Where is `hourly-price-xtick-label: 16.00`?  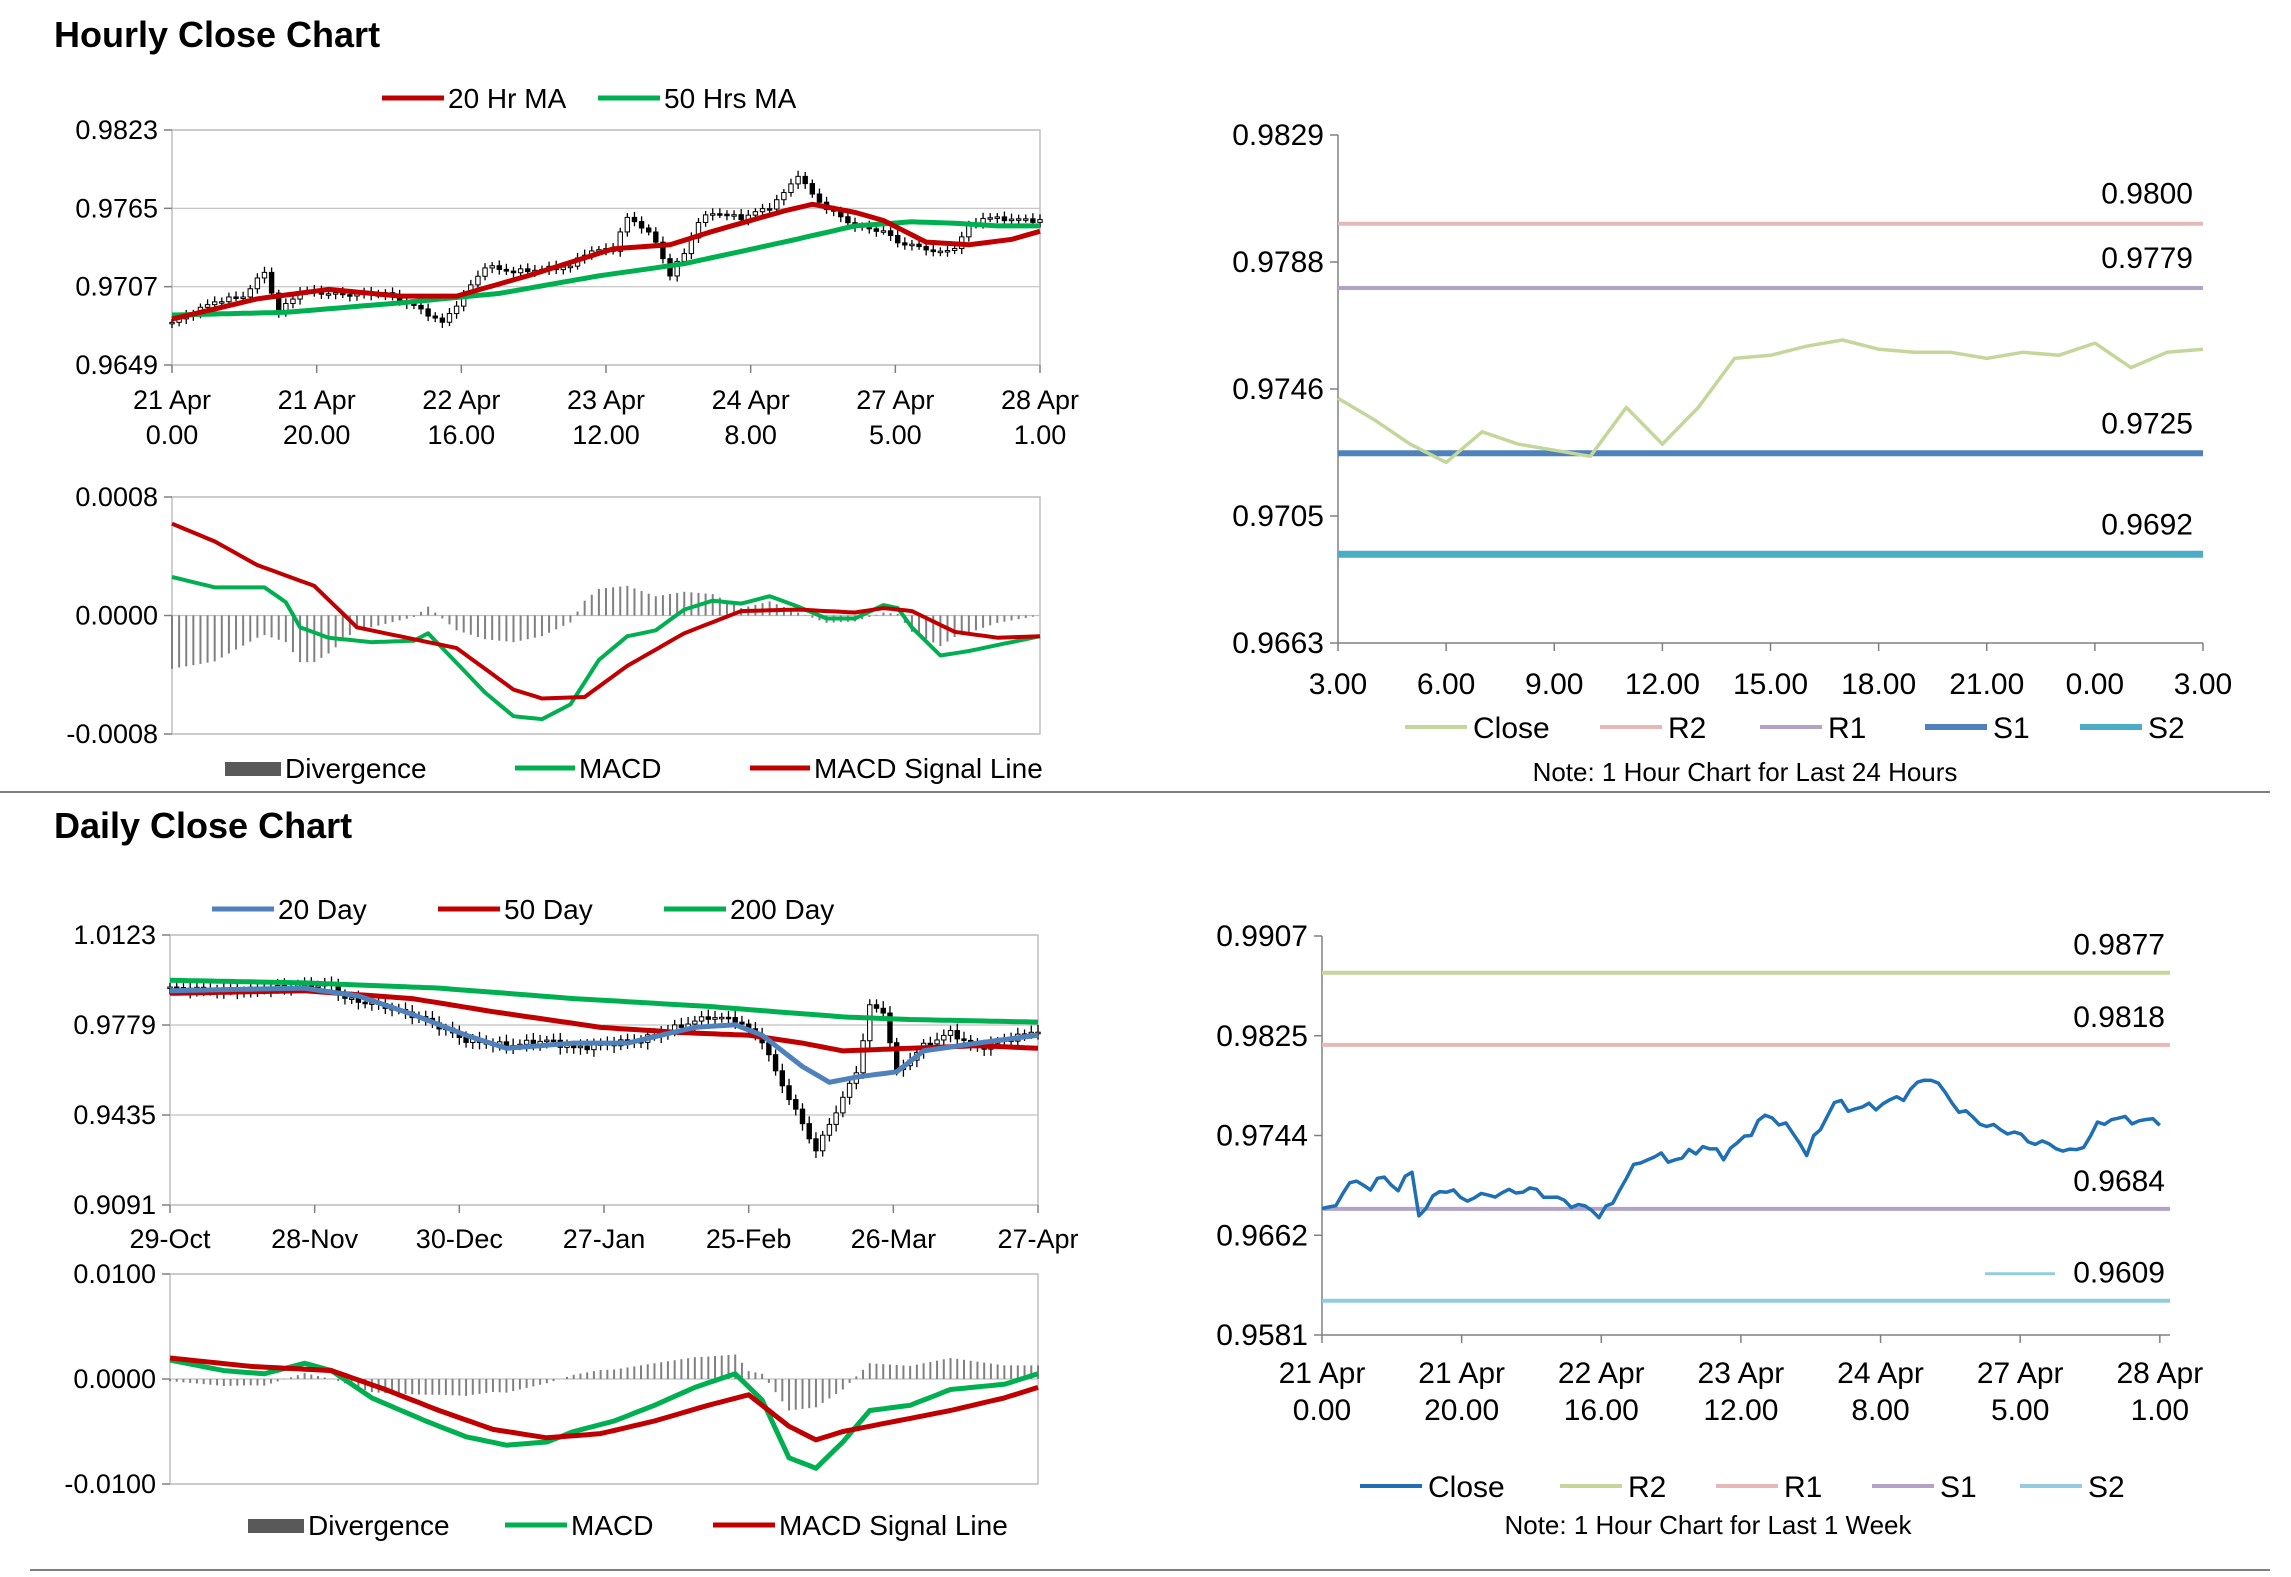 hourly-price-xtick-label: 16.00 is located at coordinates (462, 435).